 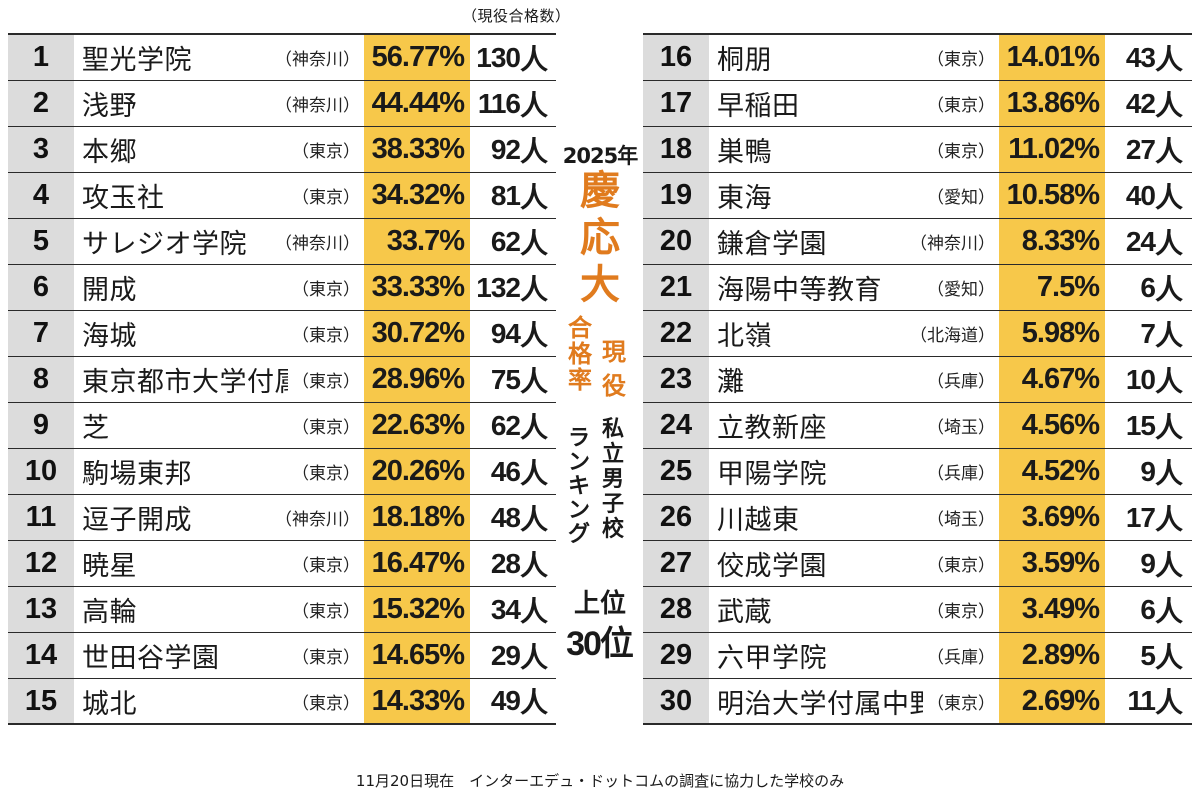 I want to click on pass-count-number: 5, so click(x=1148, y=655).